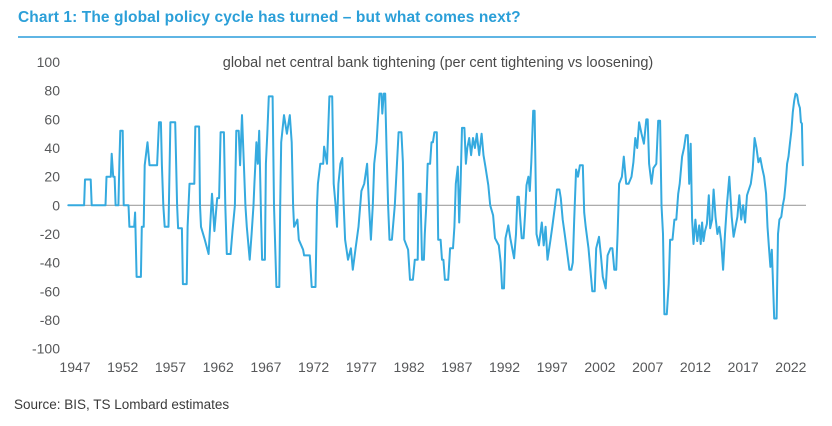 The height and width of the screenshot is (426, 832). Describe the element at coordinates (52, 148) in the screenshot. I see `y-tick-label: 40` at that location.